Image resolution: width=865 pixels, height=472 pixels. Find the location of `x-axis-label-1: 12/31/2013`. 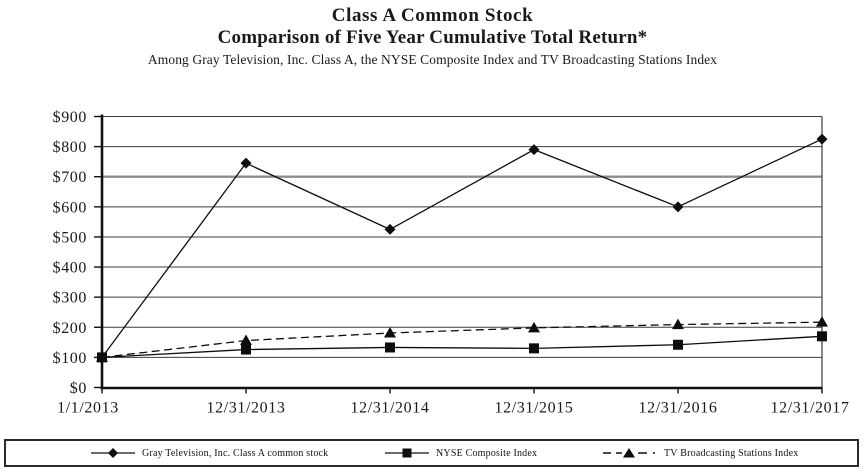

x-axis-label-1: 12/31/2013 is located at coordinates (246, 408).